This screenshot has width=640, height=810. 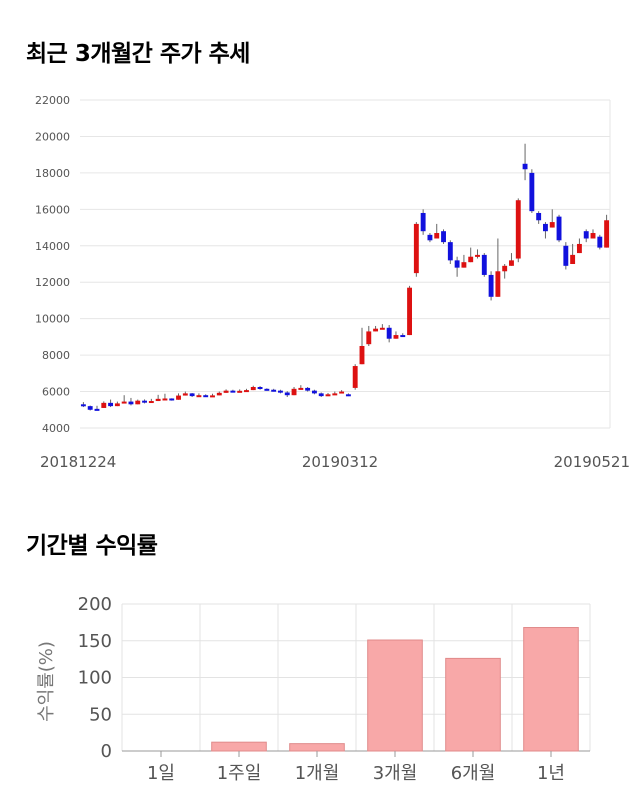 I want to click on y-tick-label: 22000, so click(x=52, y=100).